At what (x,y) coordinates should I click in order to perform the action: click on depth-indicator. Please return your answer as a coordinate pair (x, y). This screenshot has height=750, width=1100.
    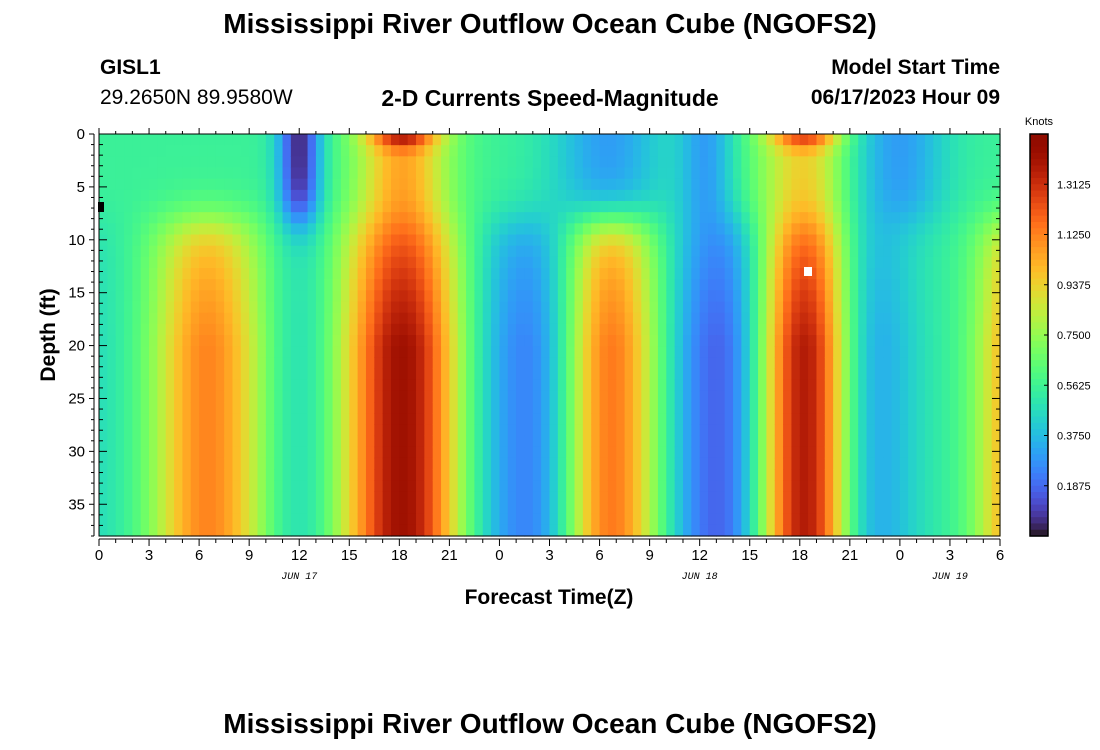
    Looking at the image, I should click on (101, 207).